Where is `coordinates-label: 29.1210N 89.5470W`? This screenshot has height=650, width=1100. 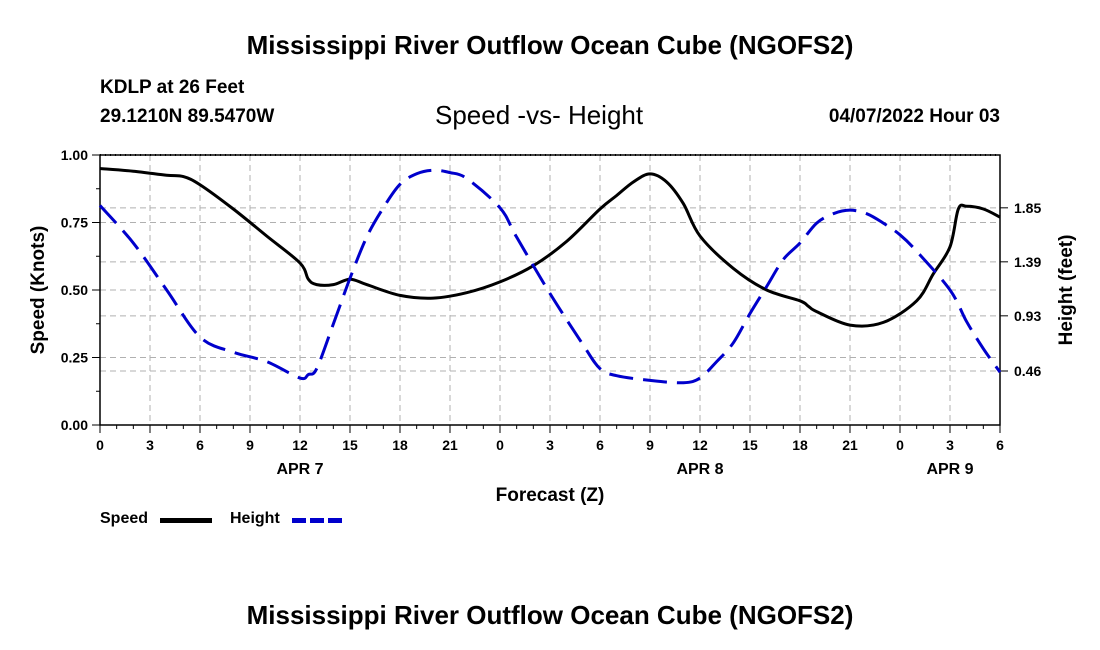
coordinates-label: 29.1210N 89.5470W is located at coordinates (187, 116).